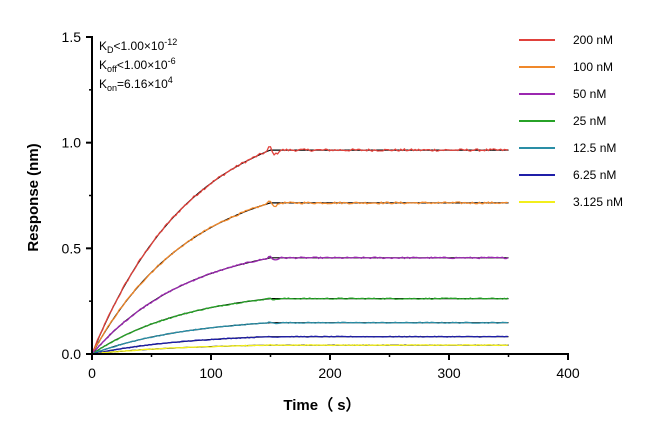  I want to click on legend-label-6: 3.125 nM, so click(598, 202).